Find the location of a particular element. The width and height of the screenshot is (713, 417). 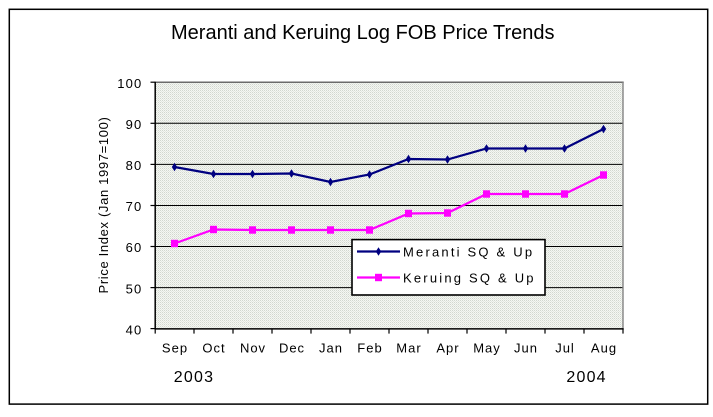

svg-text: Jun is located at coordinates (526, 348).